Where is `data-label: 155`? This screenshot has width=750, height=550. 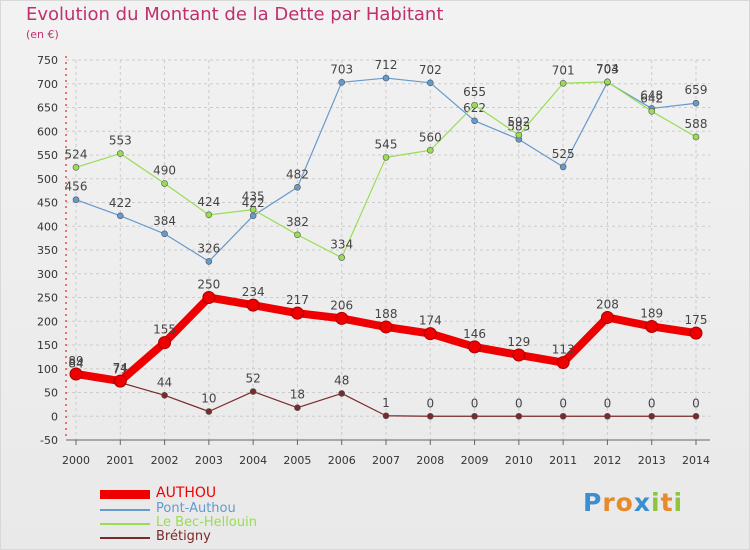
data-label: 155 is located at coordinates (164, 330).